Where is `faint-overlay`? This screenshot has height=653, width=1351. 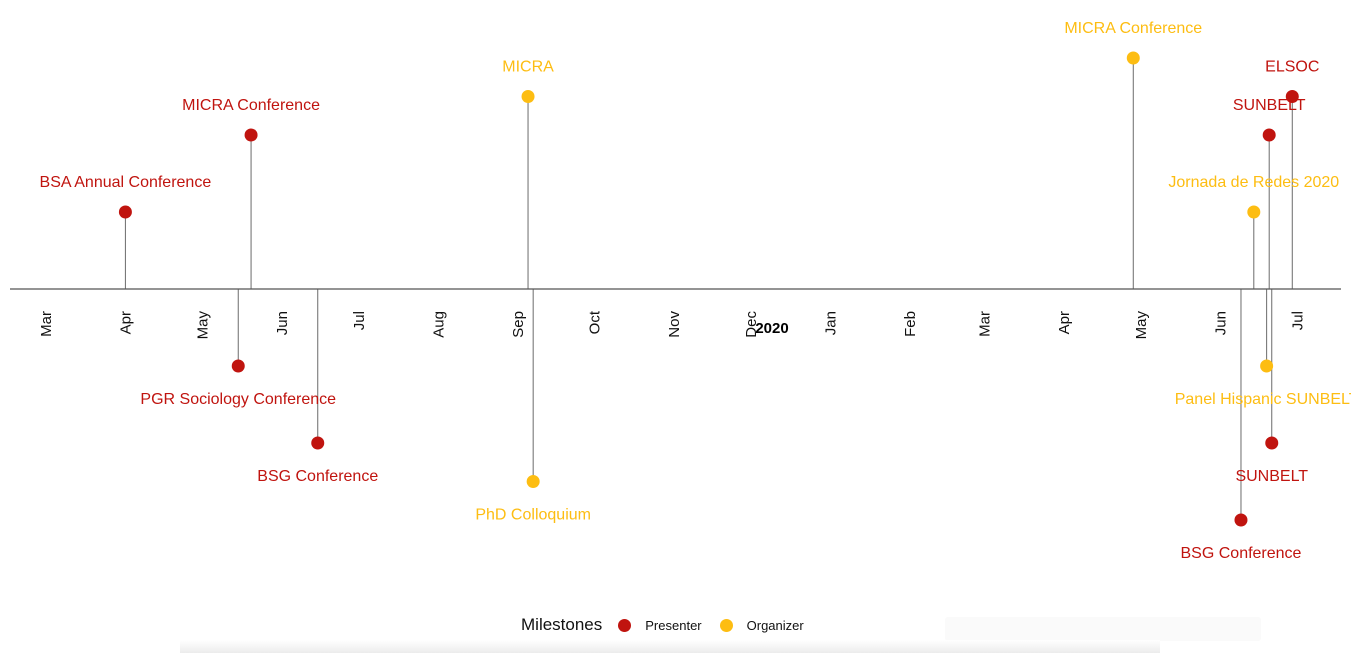 faint-overlay is located at coordinates (1103, 629).